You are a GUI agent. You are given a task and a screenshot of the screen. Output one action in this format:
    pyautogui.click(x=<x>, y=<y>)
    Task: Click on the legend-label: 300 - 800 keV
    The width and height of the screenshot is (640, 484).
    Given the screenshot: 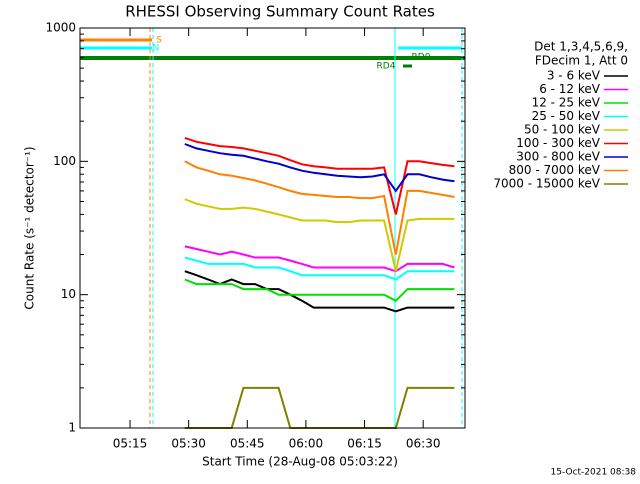 What is the action you would take?
    pyautogui.click(x=558, y=157)
    